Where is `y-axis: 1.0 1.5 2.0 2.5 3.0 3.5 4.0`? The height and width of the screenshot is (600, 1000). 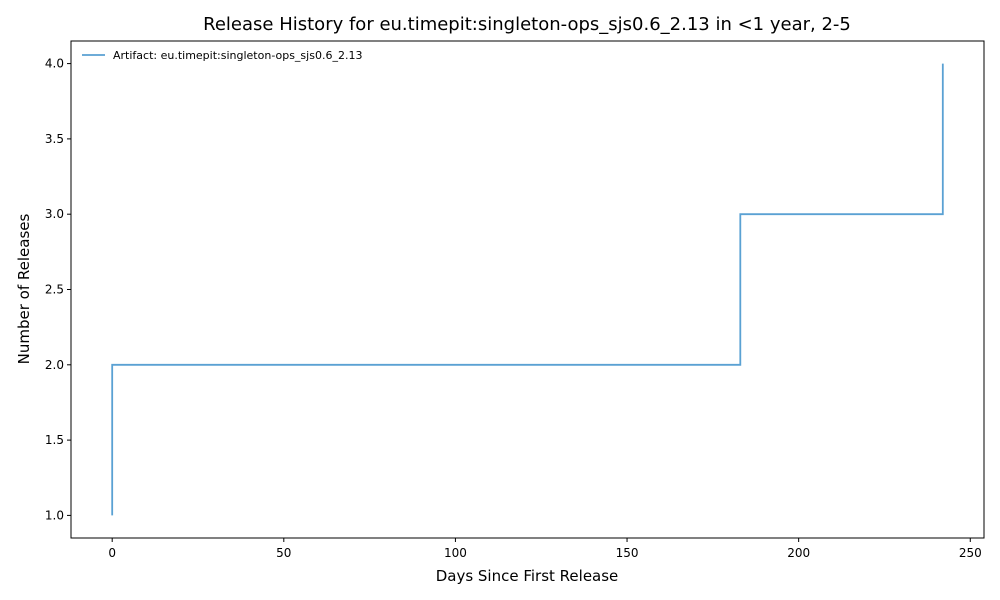
y-axis: 1.0 1.5 2.0 2.5 3.0 3.5 4.0 is located at coordinates (58, 289).